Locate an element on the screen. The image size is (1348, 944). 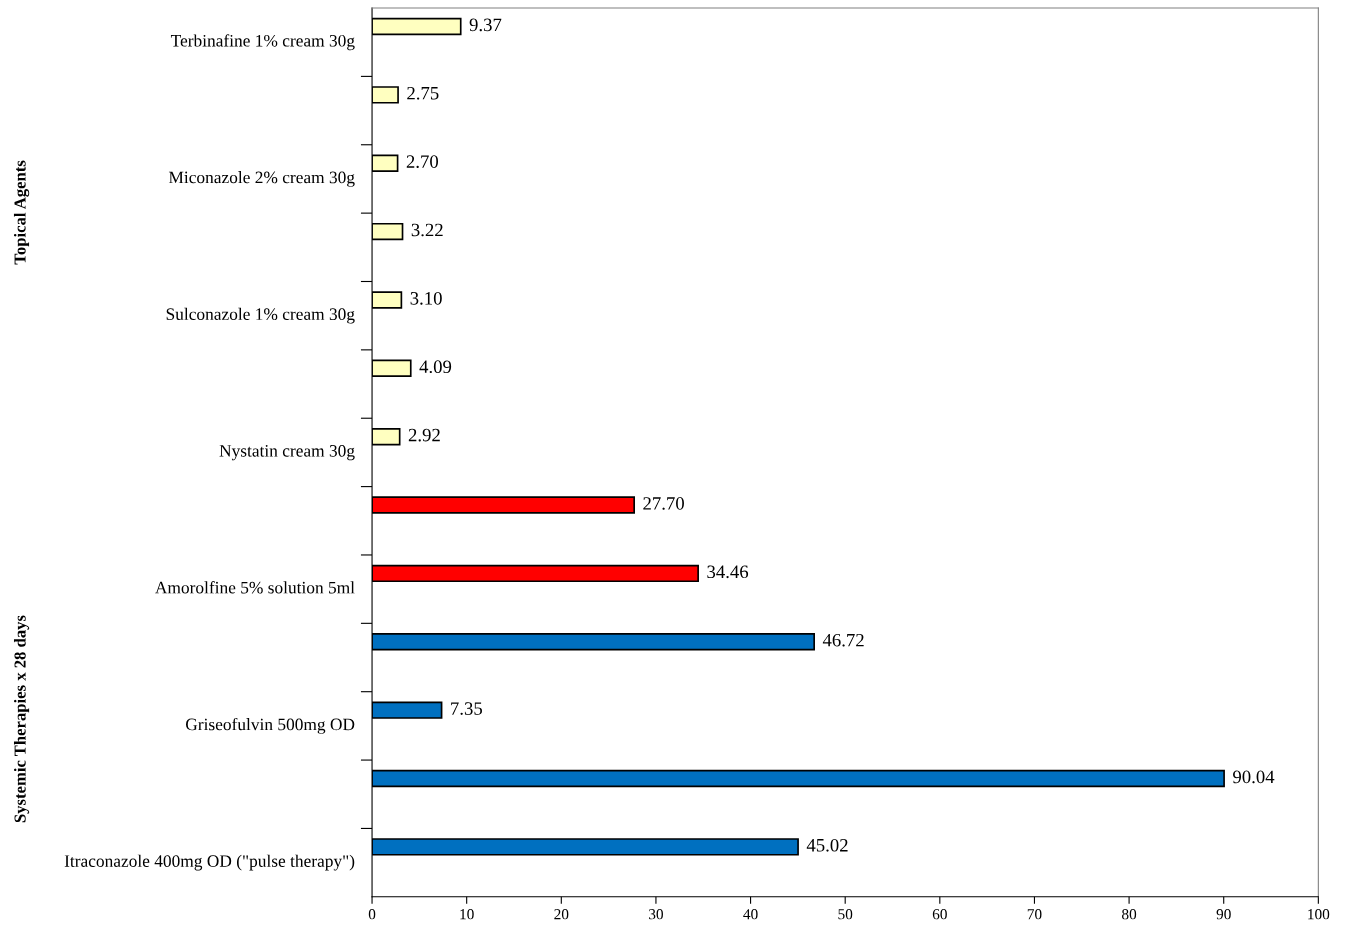
x-tick-label: 40 is located at coordinates (750, 914).